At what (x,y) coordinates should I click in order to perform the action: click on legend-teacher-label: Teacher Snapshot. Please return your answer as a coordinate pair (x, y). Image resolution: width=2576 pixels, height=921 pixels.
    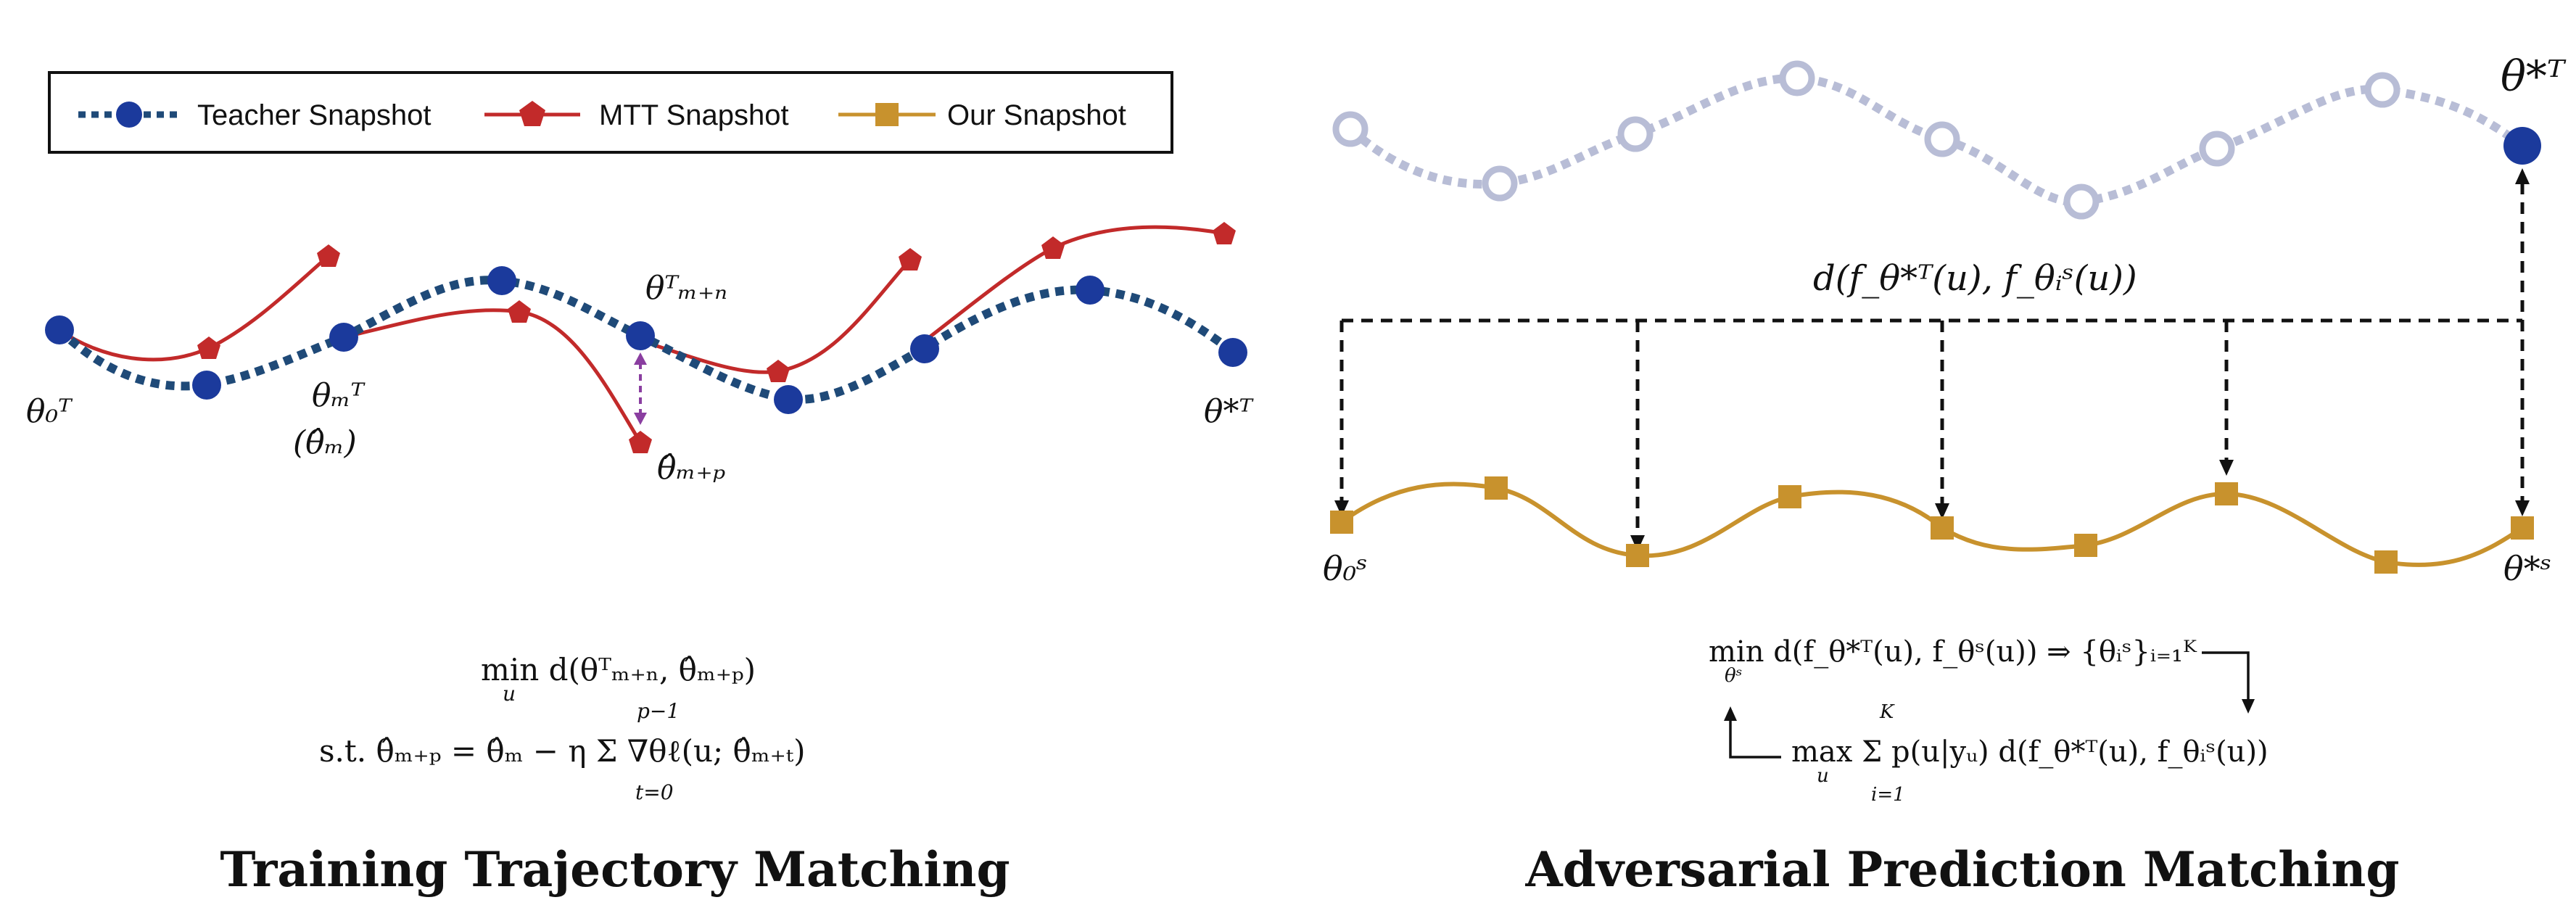
    Looking at the image, I should click on (314, 115).